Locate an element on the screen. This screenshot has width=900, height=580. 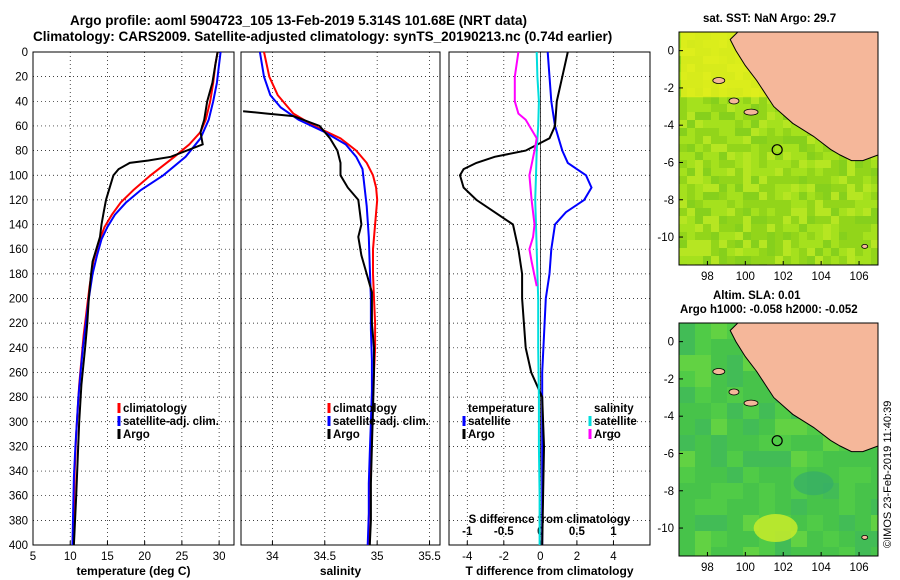
y-tick-label: 340 is located at coordinates (18, 472).